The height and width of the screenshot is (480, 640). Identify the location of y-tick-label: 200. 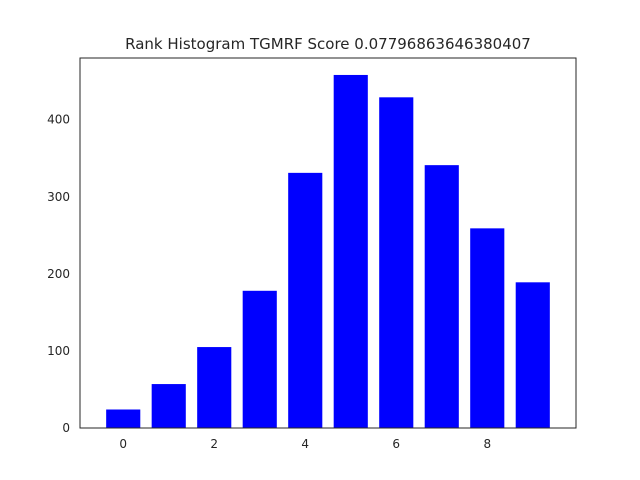
(58, 274).